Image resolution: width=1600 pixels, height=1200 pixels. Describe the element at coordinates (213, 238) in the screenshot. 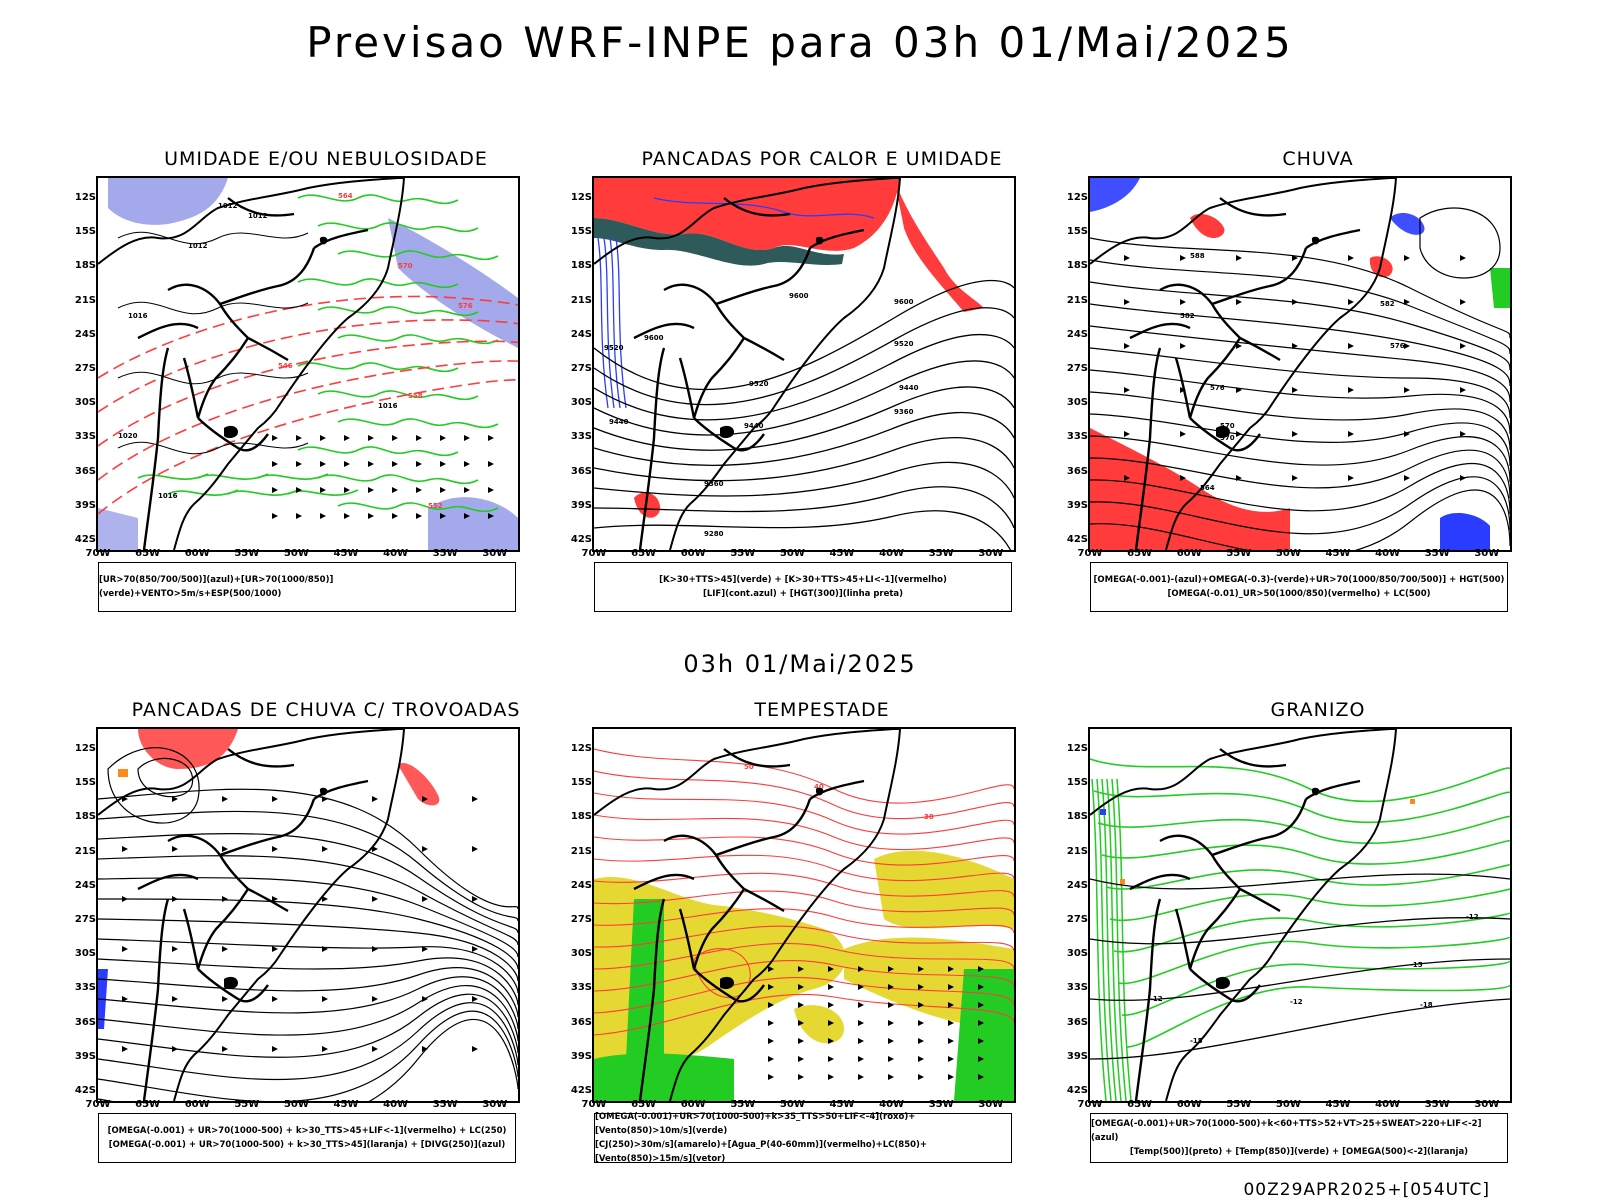

I see `pressure-contour-black` at that location.